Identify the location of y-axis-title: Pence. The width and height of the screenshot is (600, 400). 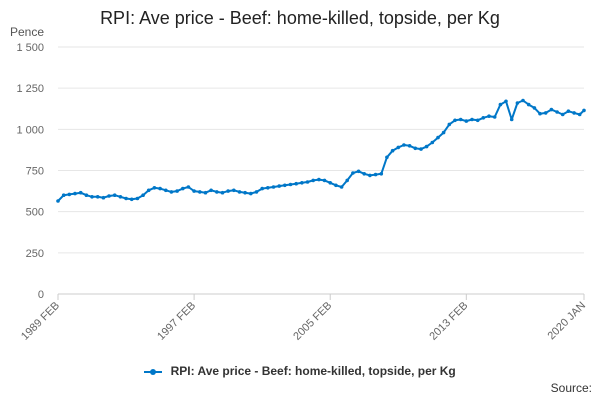
(27, 32).